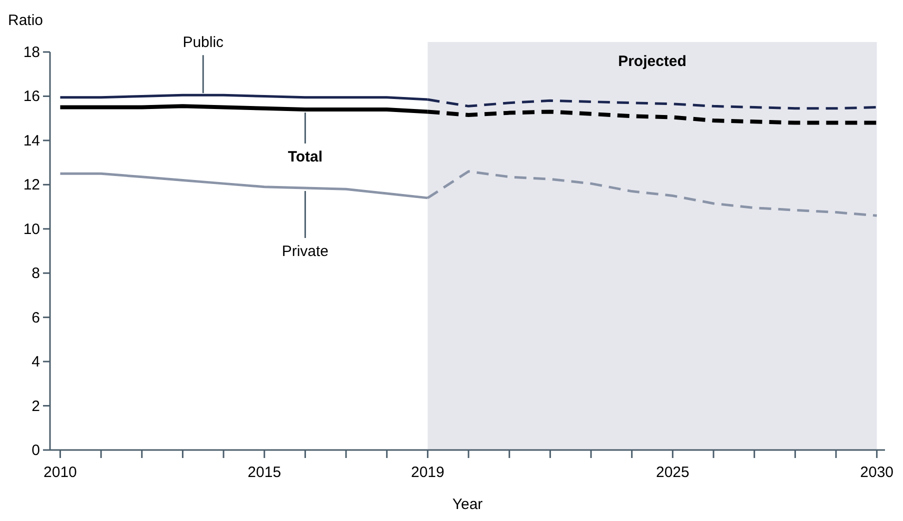 This screenshot has height=521, width=903. I want to click on text: Public, so click(203, 43).